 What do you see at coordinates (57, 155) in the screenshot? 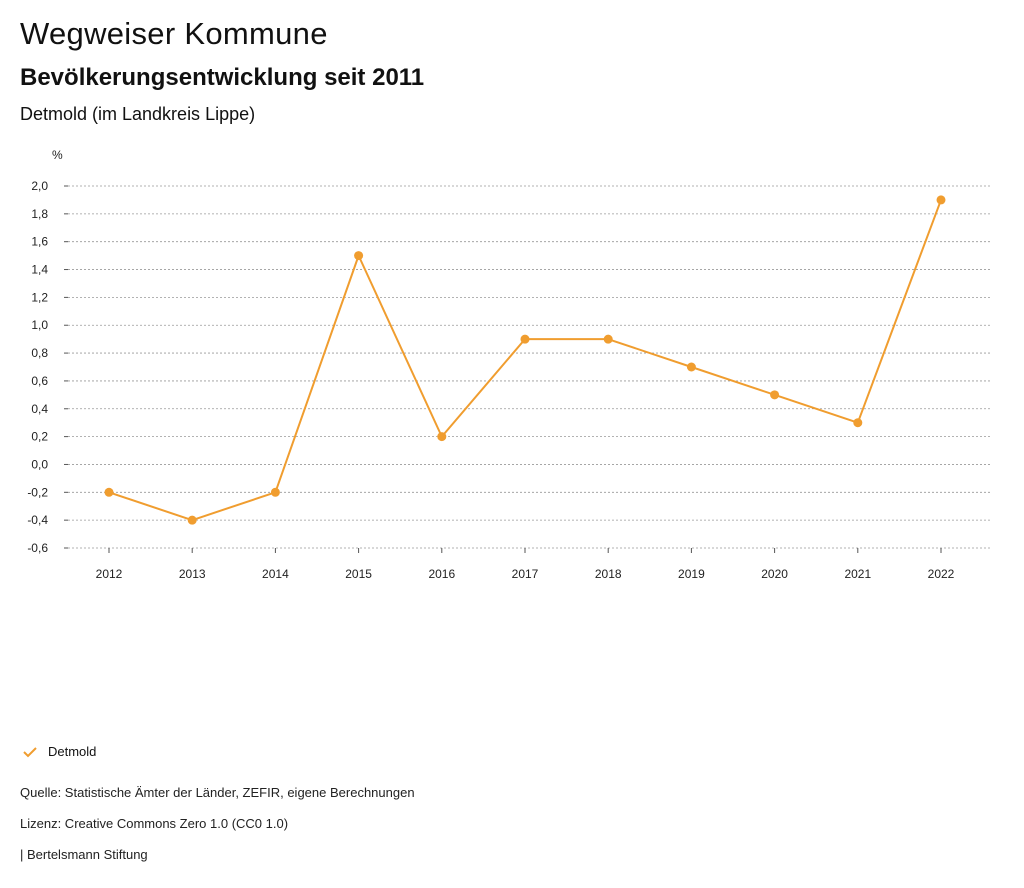
I see `y-axis-unit-label: %` at bounding box center [57, 155].